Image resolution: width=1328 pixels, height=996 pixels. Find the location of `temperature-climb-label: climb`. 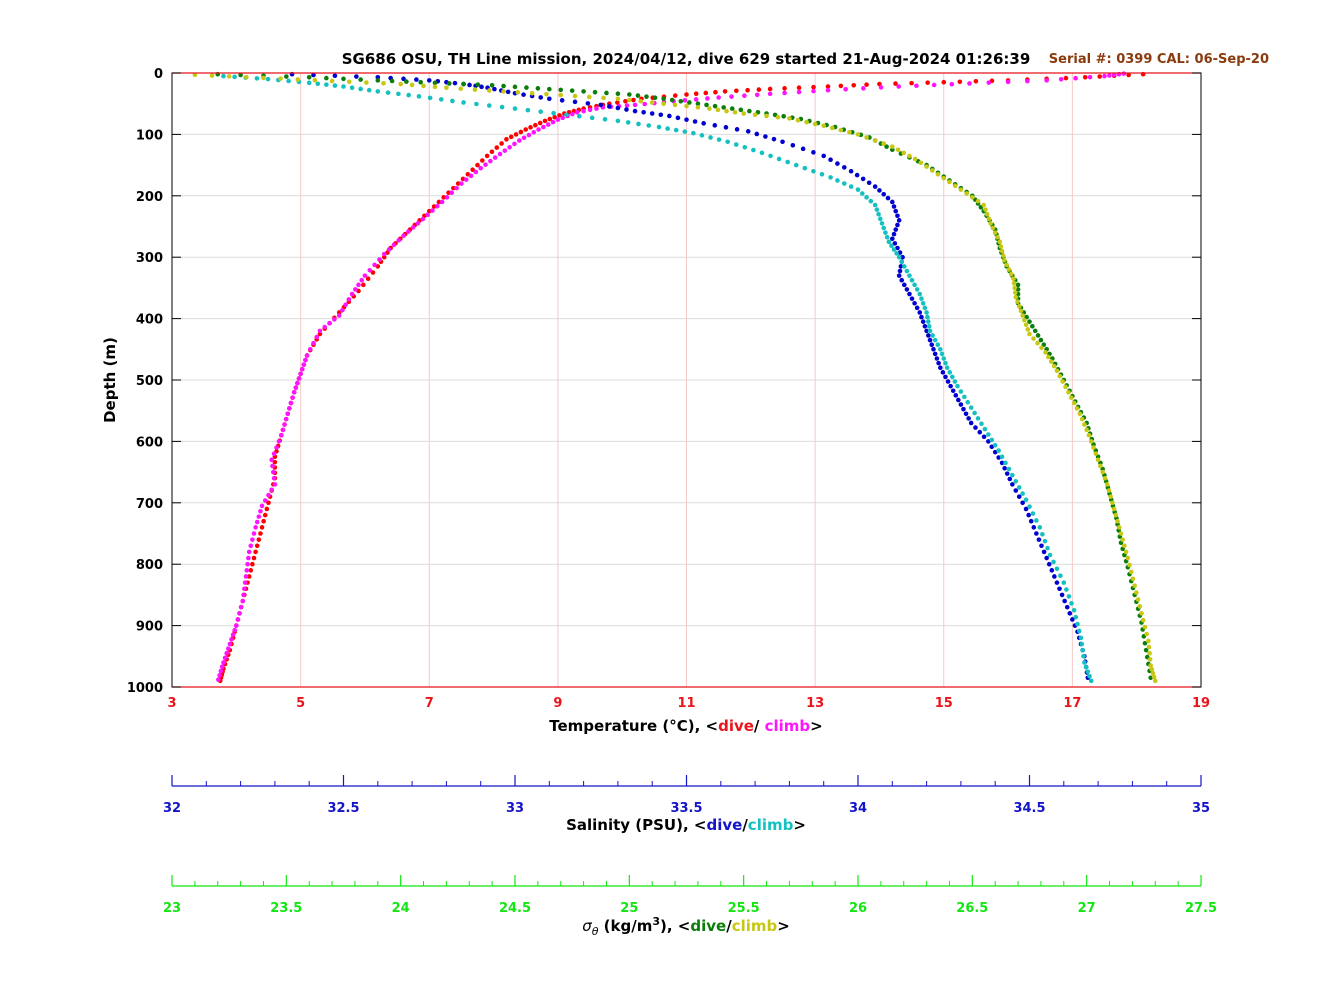

temperature-climb-label: climb is located at coordinates (788, 726).